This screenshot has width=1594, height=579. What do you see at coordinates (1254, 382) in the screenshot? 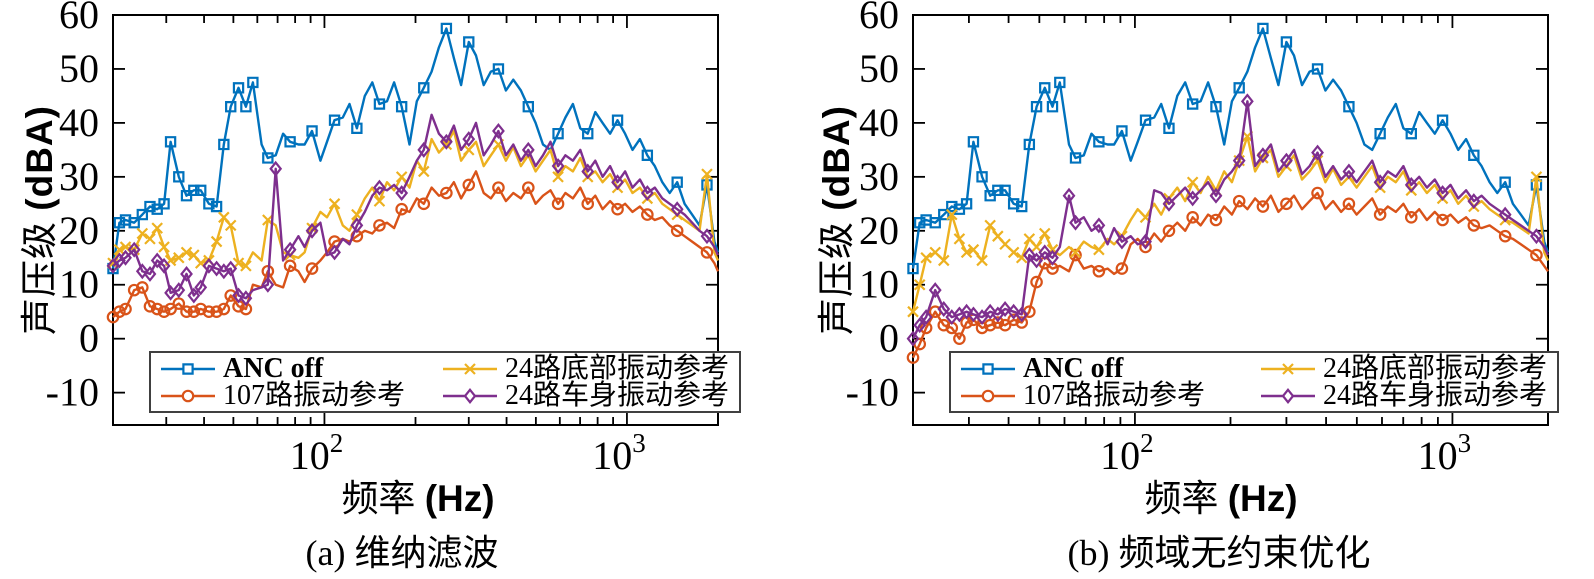
I see `legend-b: ANC off 107路振动参考 24路底部振动参考 24路车身振动参考` at bounding box center [1254, 382].